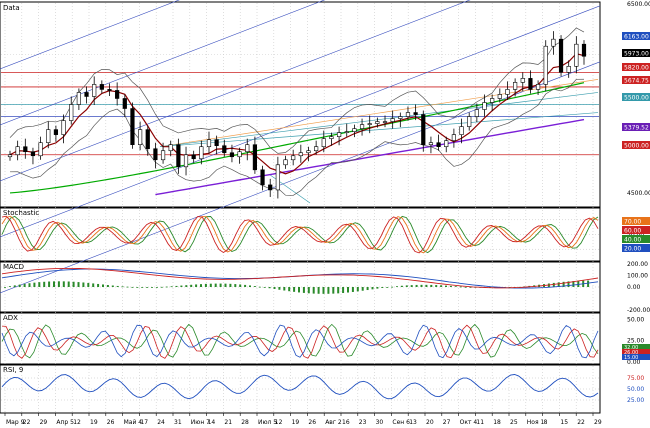  I want to click on macd-pane-title: MACD, so click(13, 267).